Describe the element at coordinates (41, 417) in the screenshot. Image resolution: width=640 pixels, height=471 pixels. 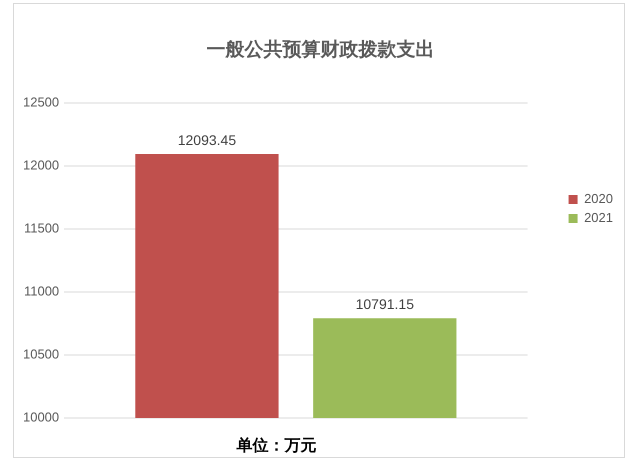
I see `y-tick-label: 10000` at that location.